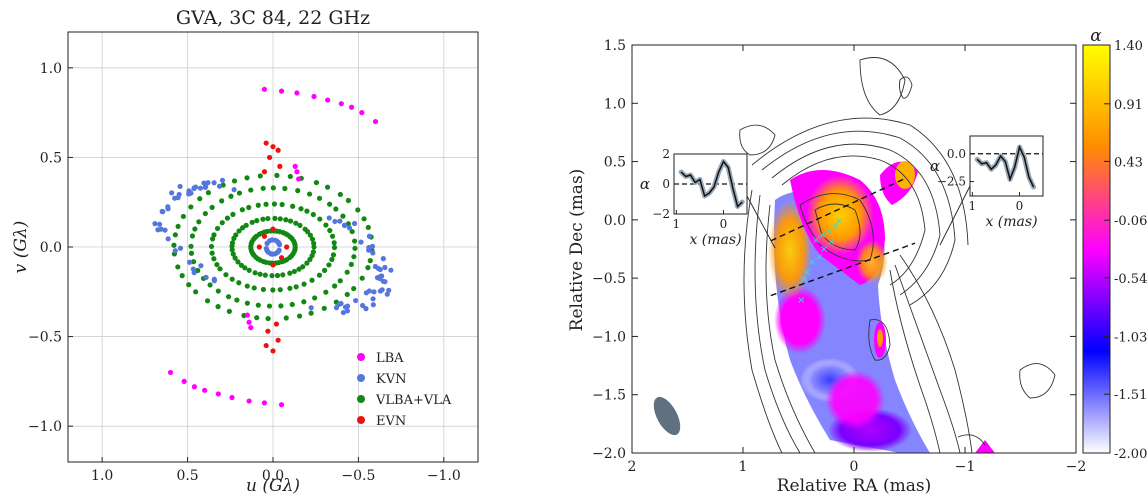  I want to click on left-ytick-label: 0.0, so click(51, 248).